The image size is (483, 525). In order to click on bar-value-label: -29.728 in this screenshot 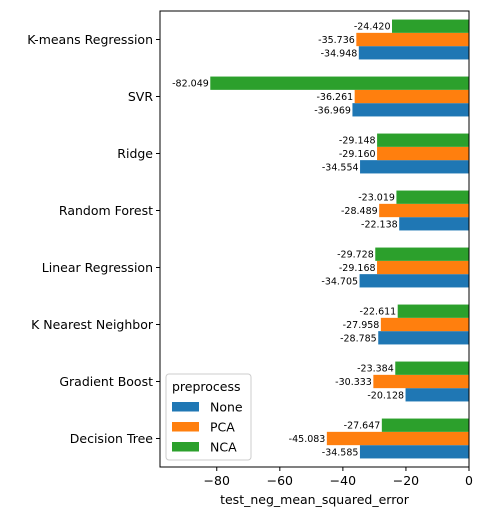, I will do `click(355, 255)`.